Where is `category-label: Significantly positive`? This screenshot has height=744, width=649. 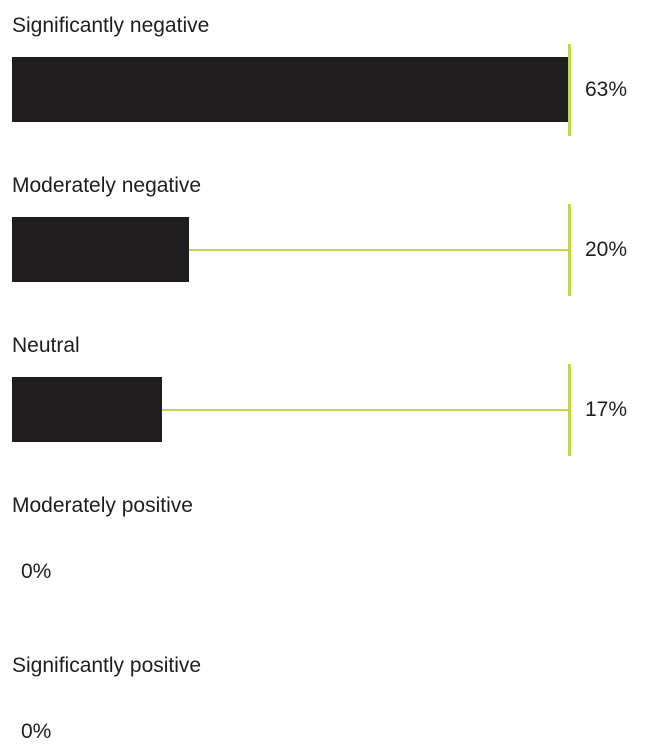 category-label: Significantly positive is located at coordinates (107, 665).